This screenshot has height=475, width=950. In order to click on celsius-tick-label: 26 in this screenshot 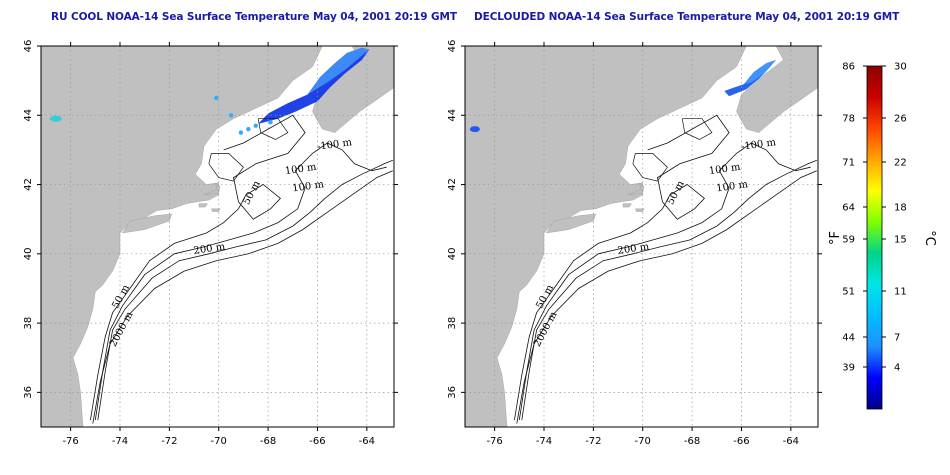, I will do `click(900, 119)`.